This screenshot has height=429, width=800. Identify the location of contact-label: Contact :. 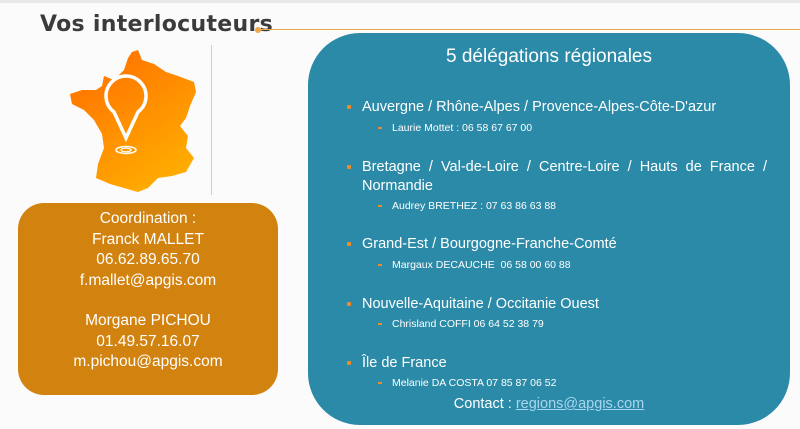
(484, 404).